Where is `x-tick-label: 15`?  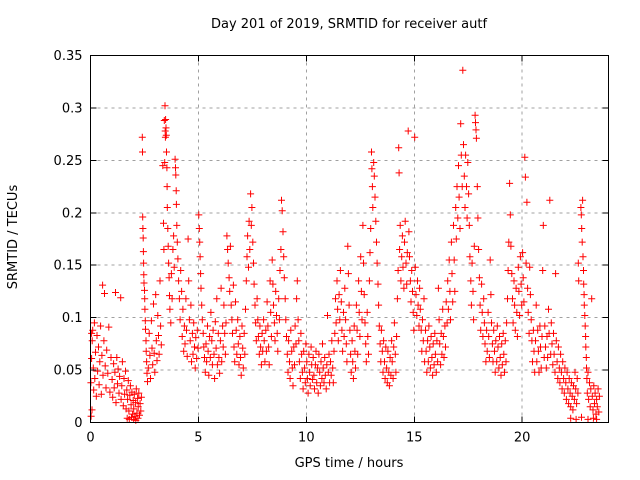 x-tick-label: 15 is located at coordinates (414, 438).